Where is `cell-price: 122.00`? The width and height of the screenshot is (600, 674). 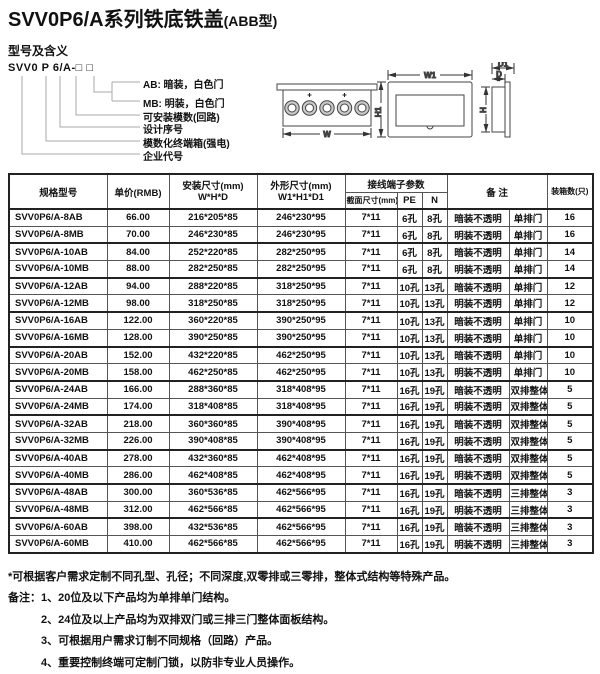
cell-price: 122.00 is located at coordinates (138, 320).